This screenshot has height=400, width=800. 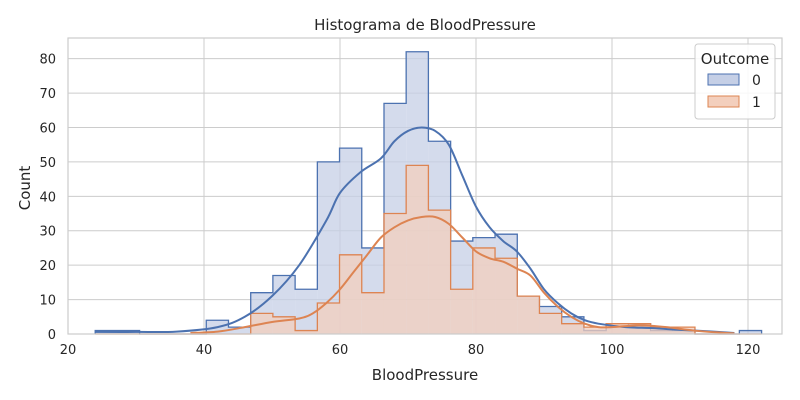 What do you see at coordinates (47, 60) in the screenshot?
I see `y-tick-label: 80` at bounding box center [47, 60].